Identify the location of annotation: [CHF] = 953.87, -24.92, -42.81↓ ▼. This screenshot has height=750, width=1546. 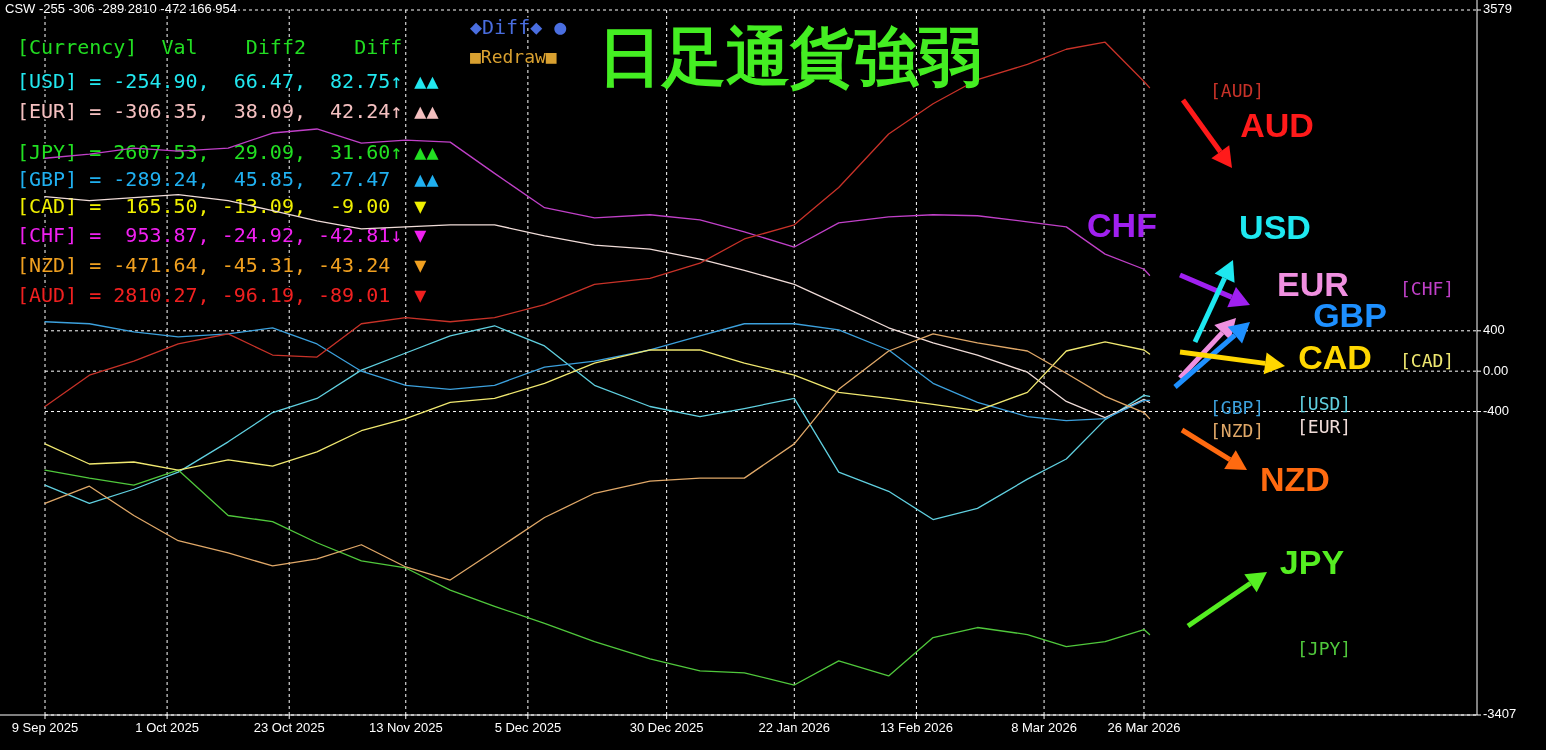
(222, 234).